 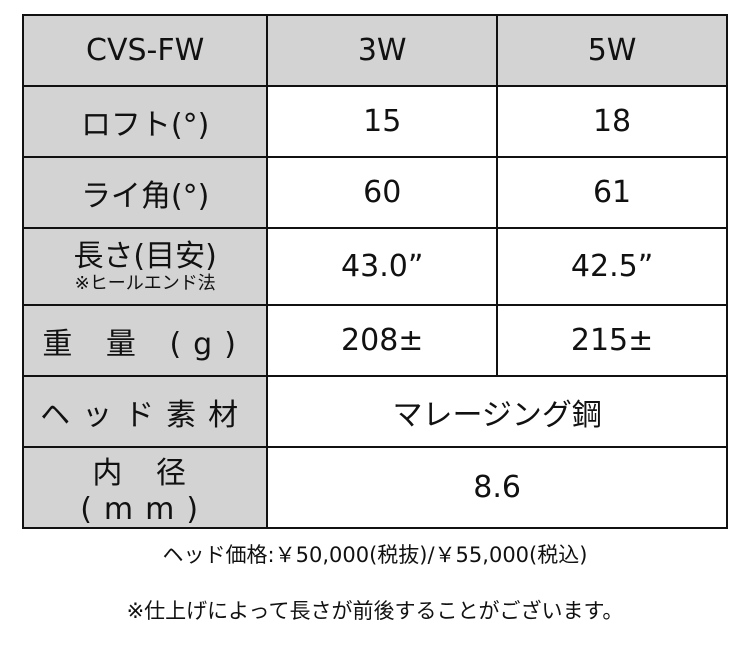 I want to click on row-label-length: 長さ(目安) ※ヒールエンド法, so click(x=145, y=266).